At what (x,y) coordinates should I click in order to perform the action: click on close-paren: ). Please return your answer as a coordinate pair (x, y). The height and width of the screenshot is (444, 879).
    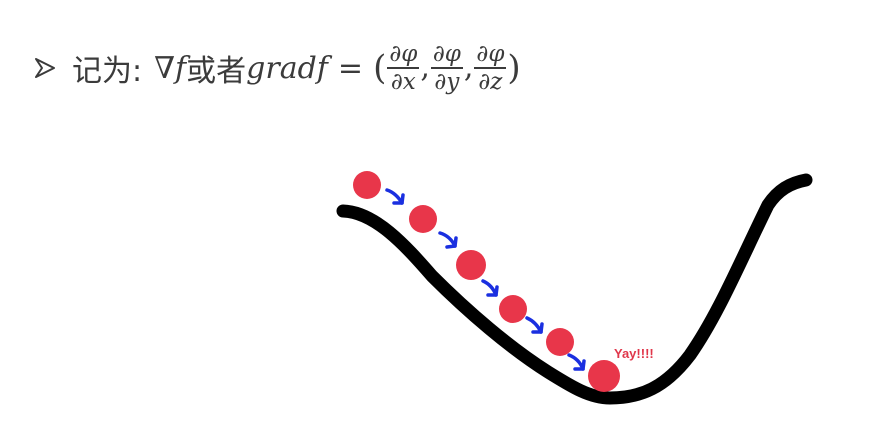
    Looking at the image, I should click on (514, 68).